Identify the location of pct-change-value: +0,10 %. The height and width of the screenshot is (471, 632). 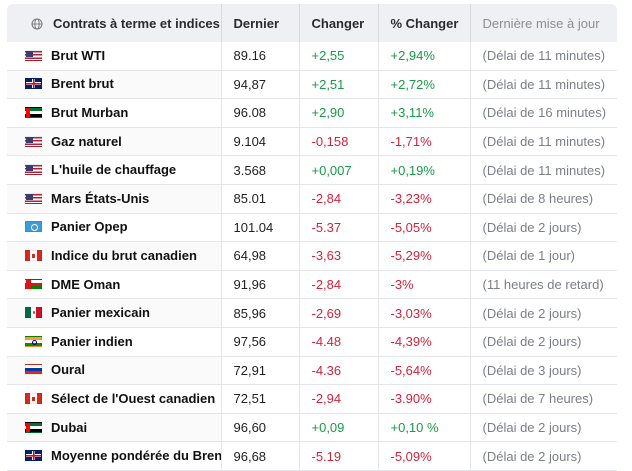
(424, 428).